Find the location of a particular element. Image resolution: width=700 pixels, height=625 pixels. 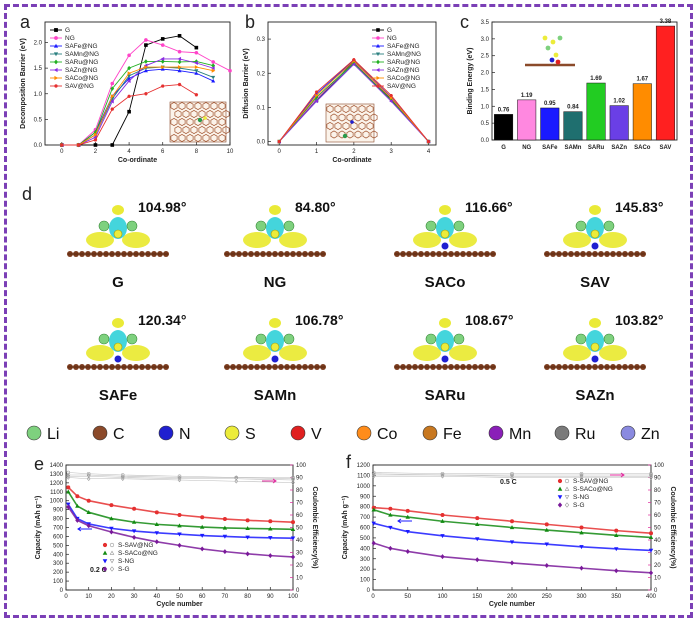

legend-label: S-G is located at coordinates (124, 569).